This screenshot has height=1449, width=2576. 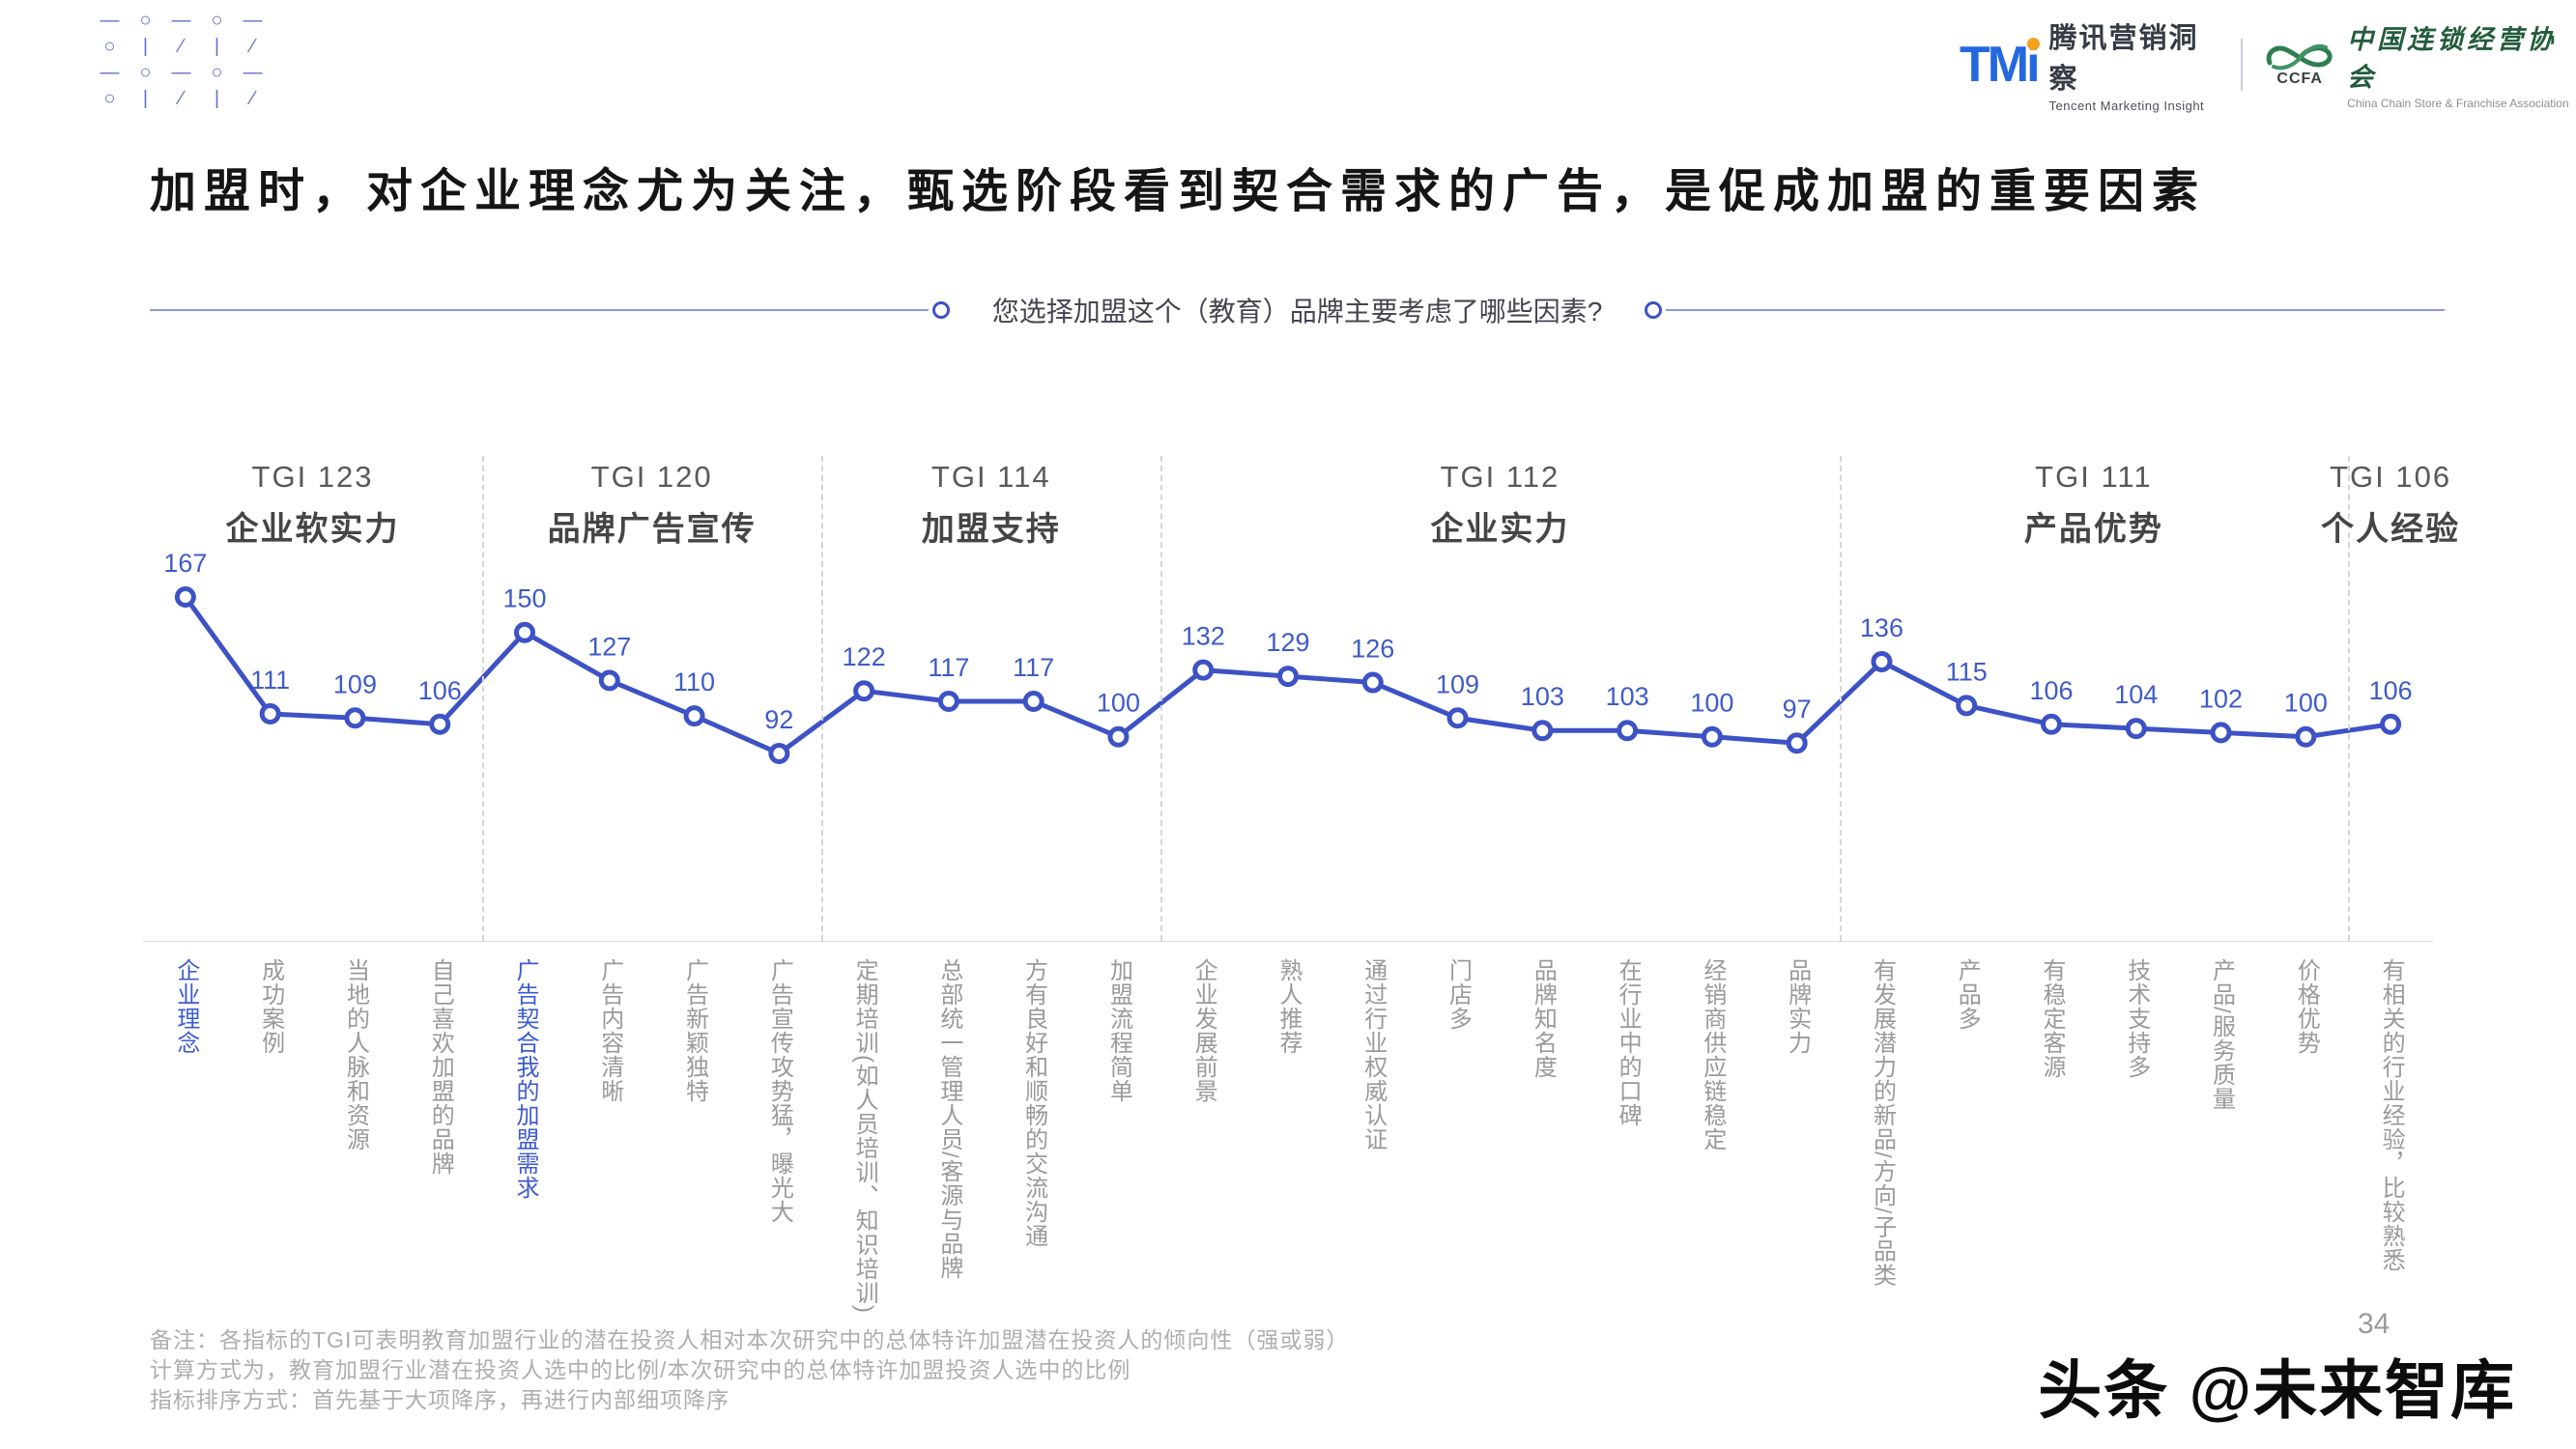 I want to click on value-label: 92, so click(x=779, y=719).